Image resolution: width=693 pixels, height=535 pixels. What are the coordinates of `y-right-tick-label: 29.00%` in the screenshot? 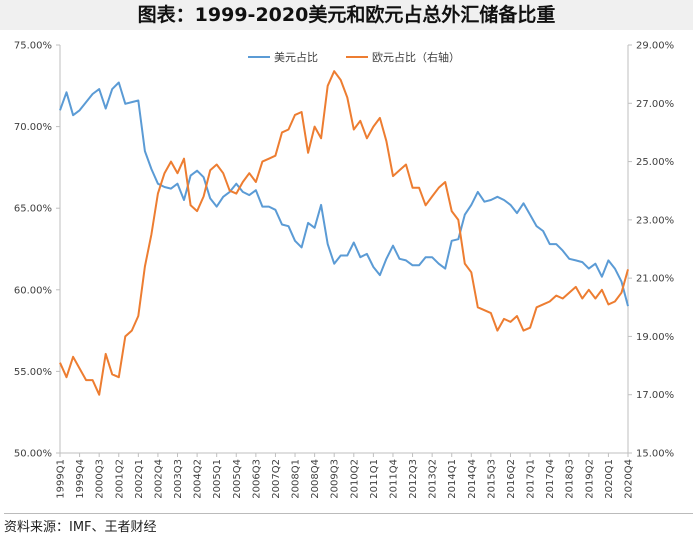 It's located at (655, 46).